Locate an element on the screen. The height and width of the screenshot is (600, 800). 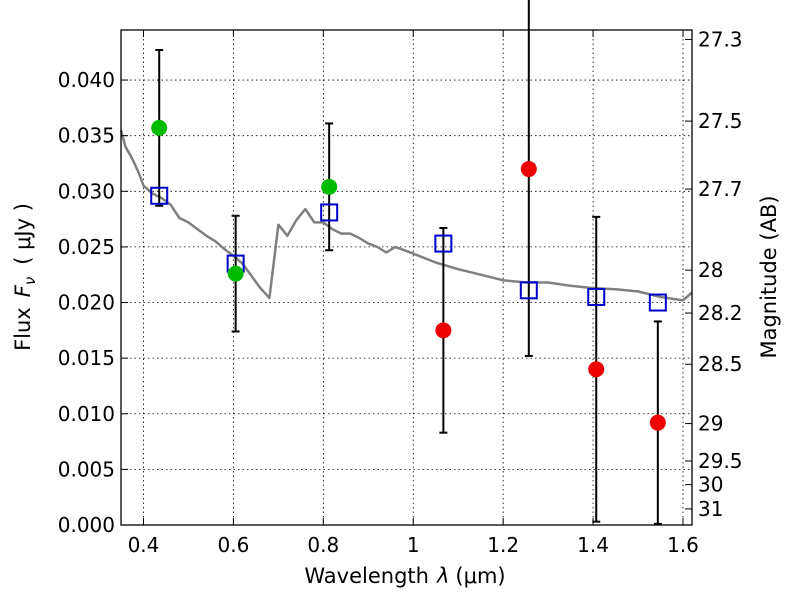
y-tick-label: 0.030 is located at coordinates (86, 191).